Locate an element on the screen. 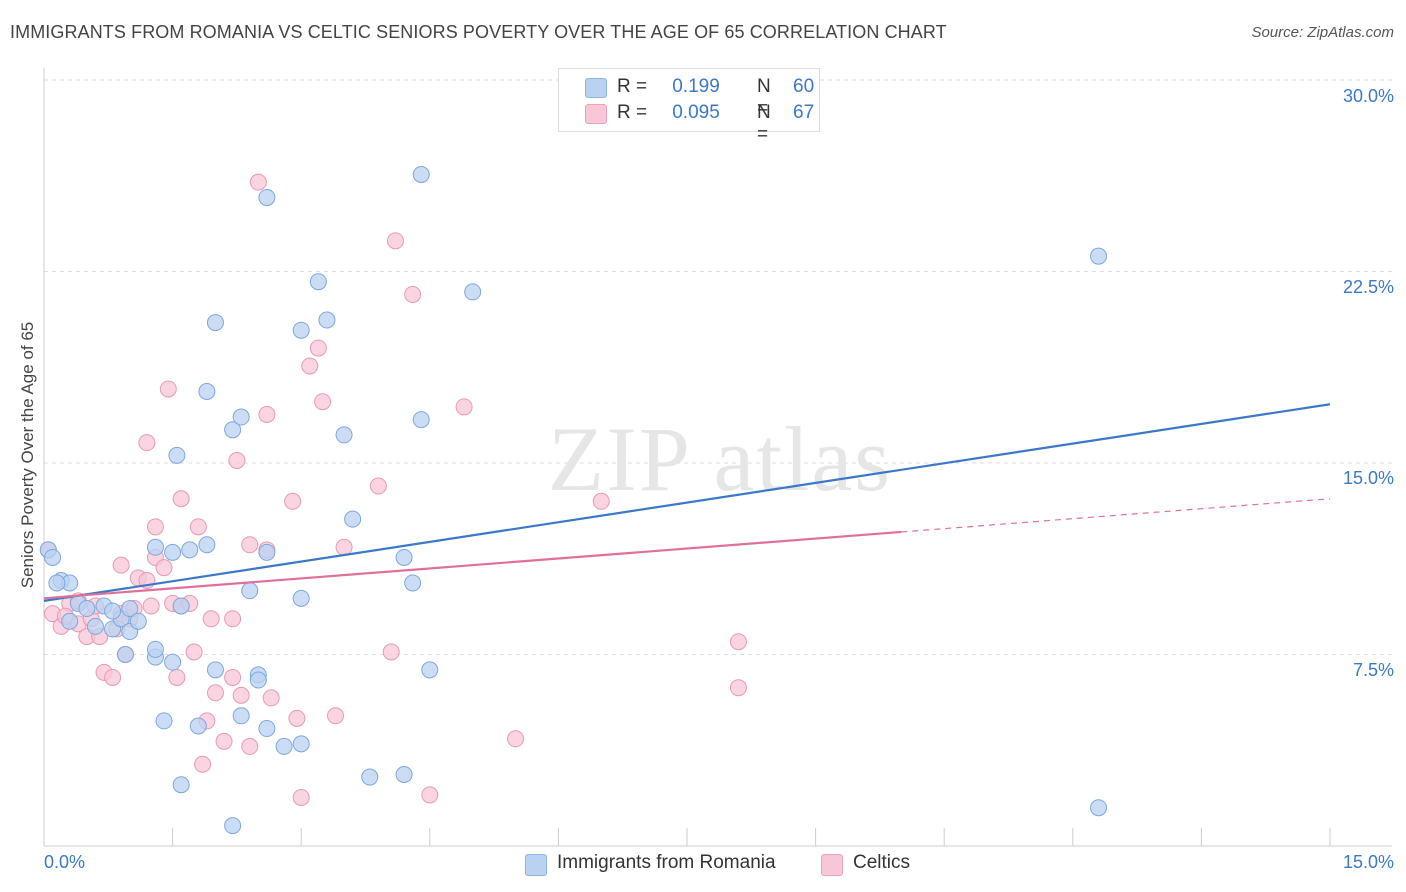 The image size is (1406, 892). watermark: ZIP atlas is located at coordinates (720, 459).